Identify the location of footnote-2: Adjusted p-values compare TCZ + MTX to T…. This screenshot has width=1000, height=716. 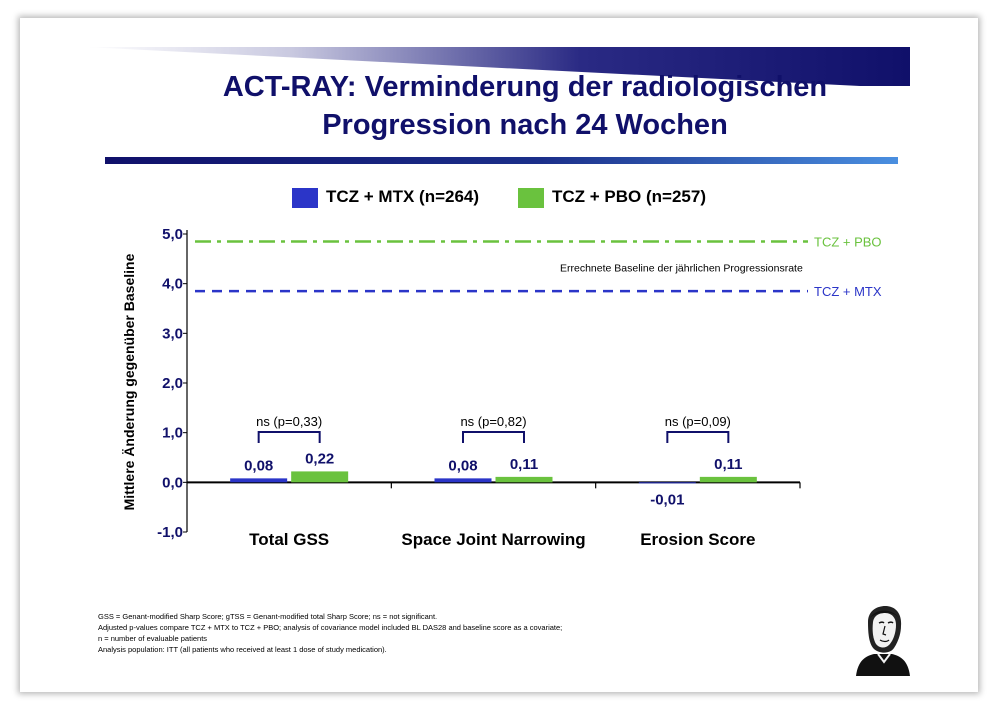
(330, 627).